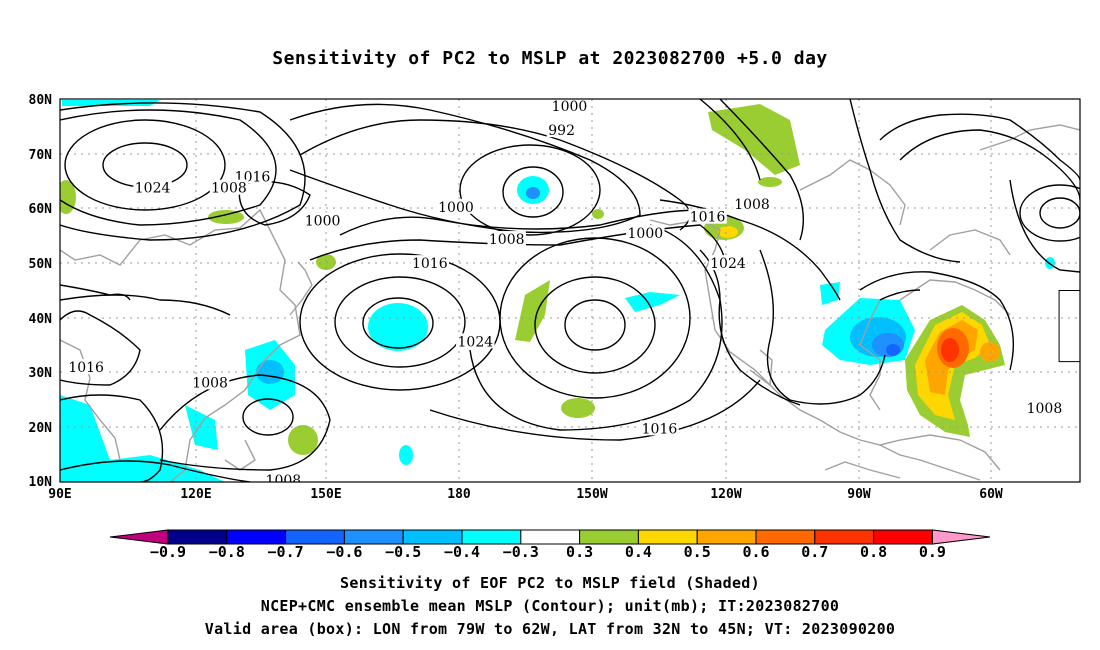  I want to click on colorbar-label: −0.9, so click(168, 552).